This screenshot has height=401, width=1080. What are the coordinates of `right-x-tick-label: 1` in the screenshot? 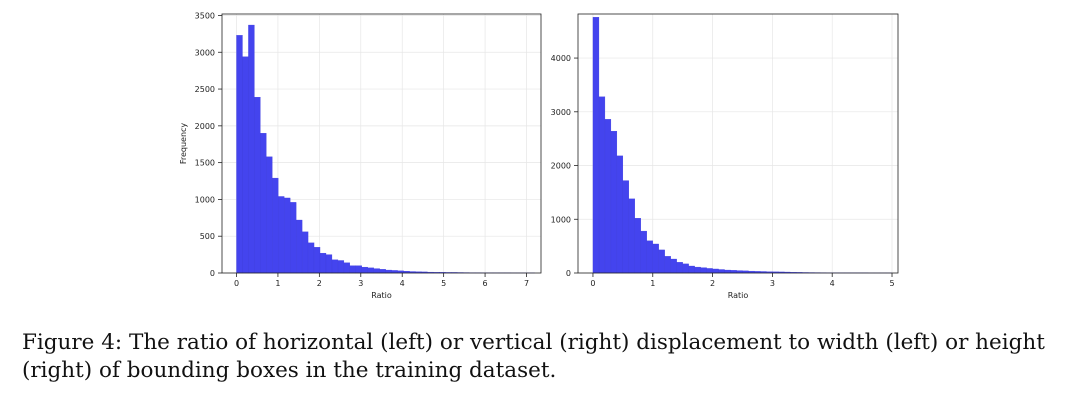 It's located at (652, 283).